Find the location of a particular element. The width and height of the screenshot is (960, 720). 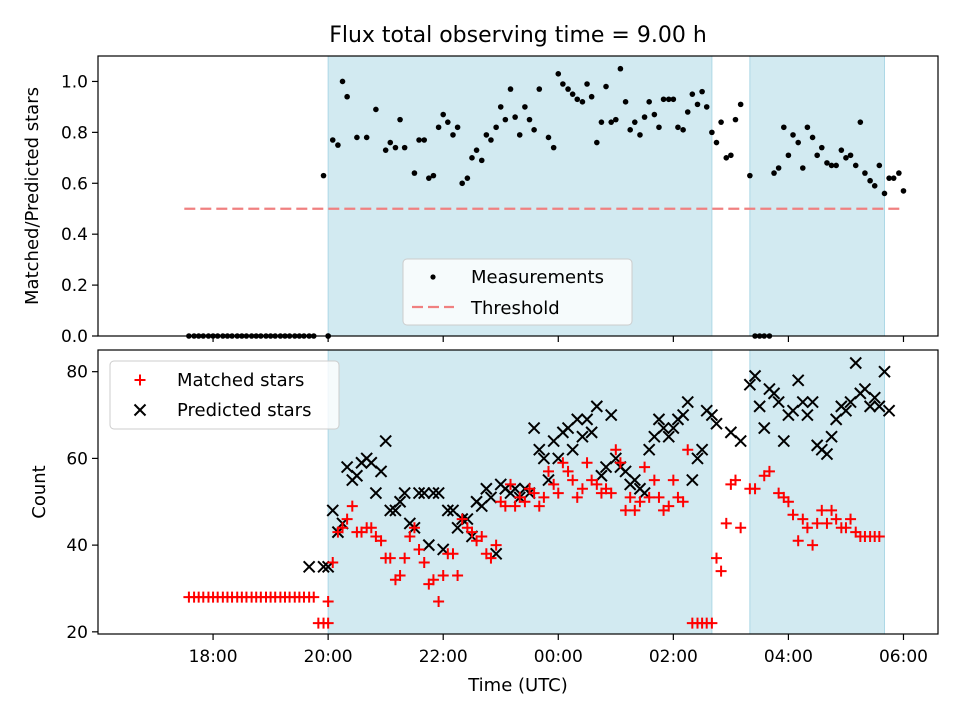

ratio-legend: Measurements Threshold is located at coordinates (517, 292).